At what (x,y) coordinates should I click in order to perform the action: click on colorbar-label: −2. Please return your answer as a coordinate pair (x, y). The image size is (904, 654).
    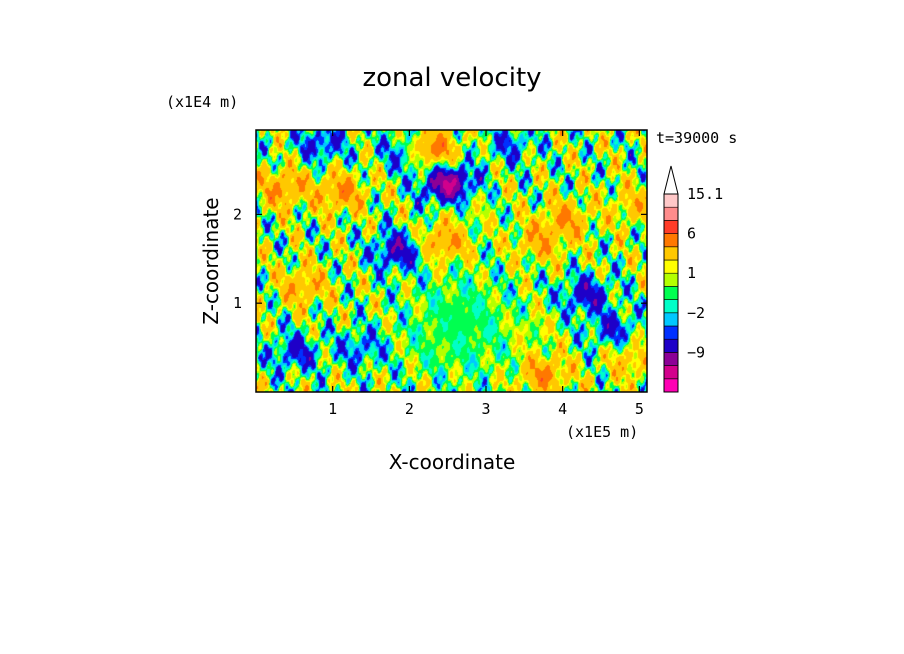
    Looking at the image, I should click on (696, 313).